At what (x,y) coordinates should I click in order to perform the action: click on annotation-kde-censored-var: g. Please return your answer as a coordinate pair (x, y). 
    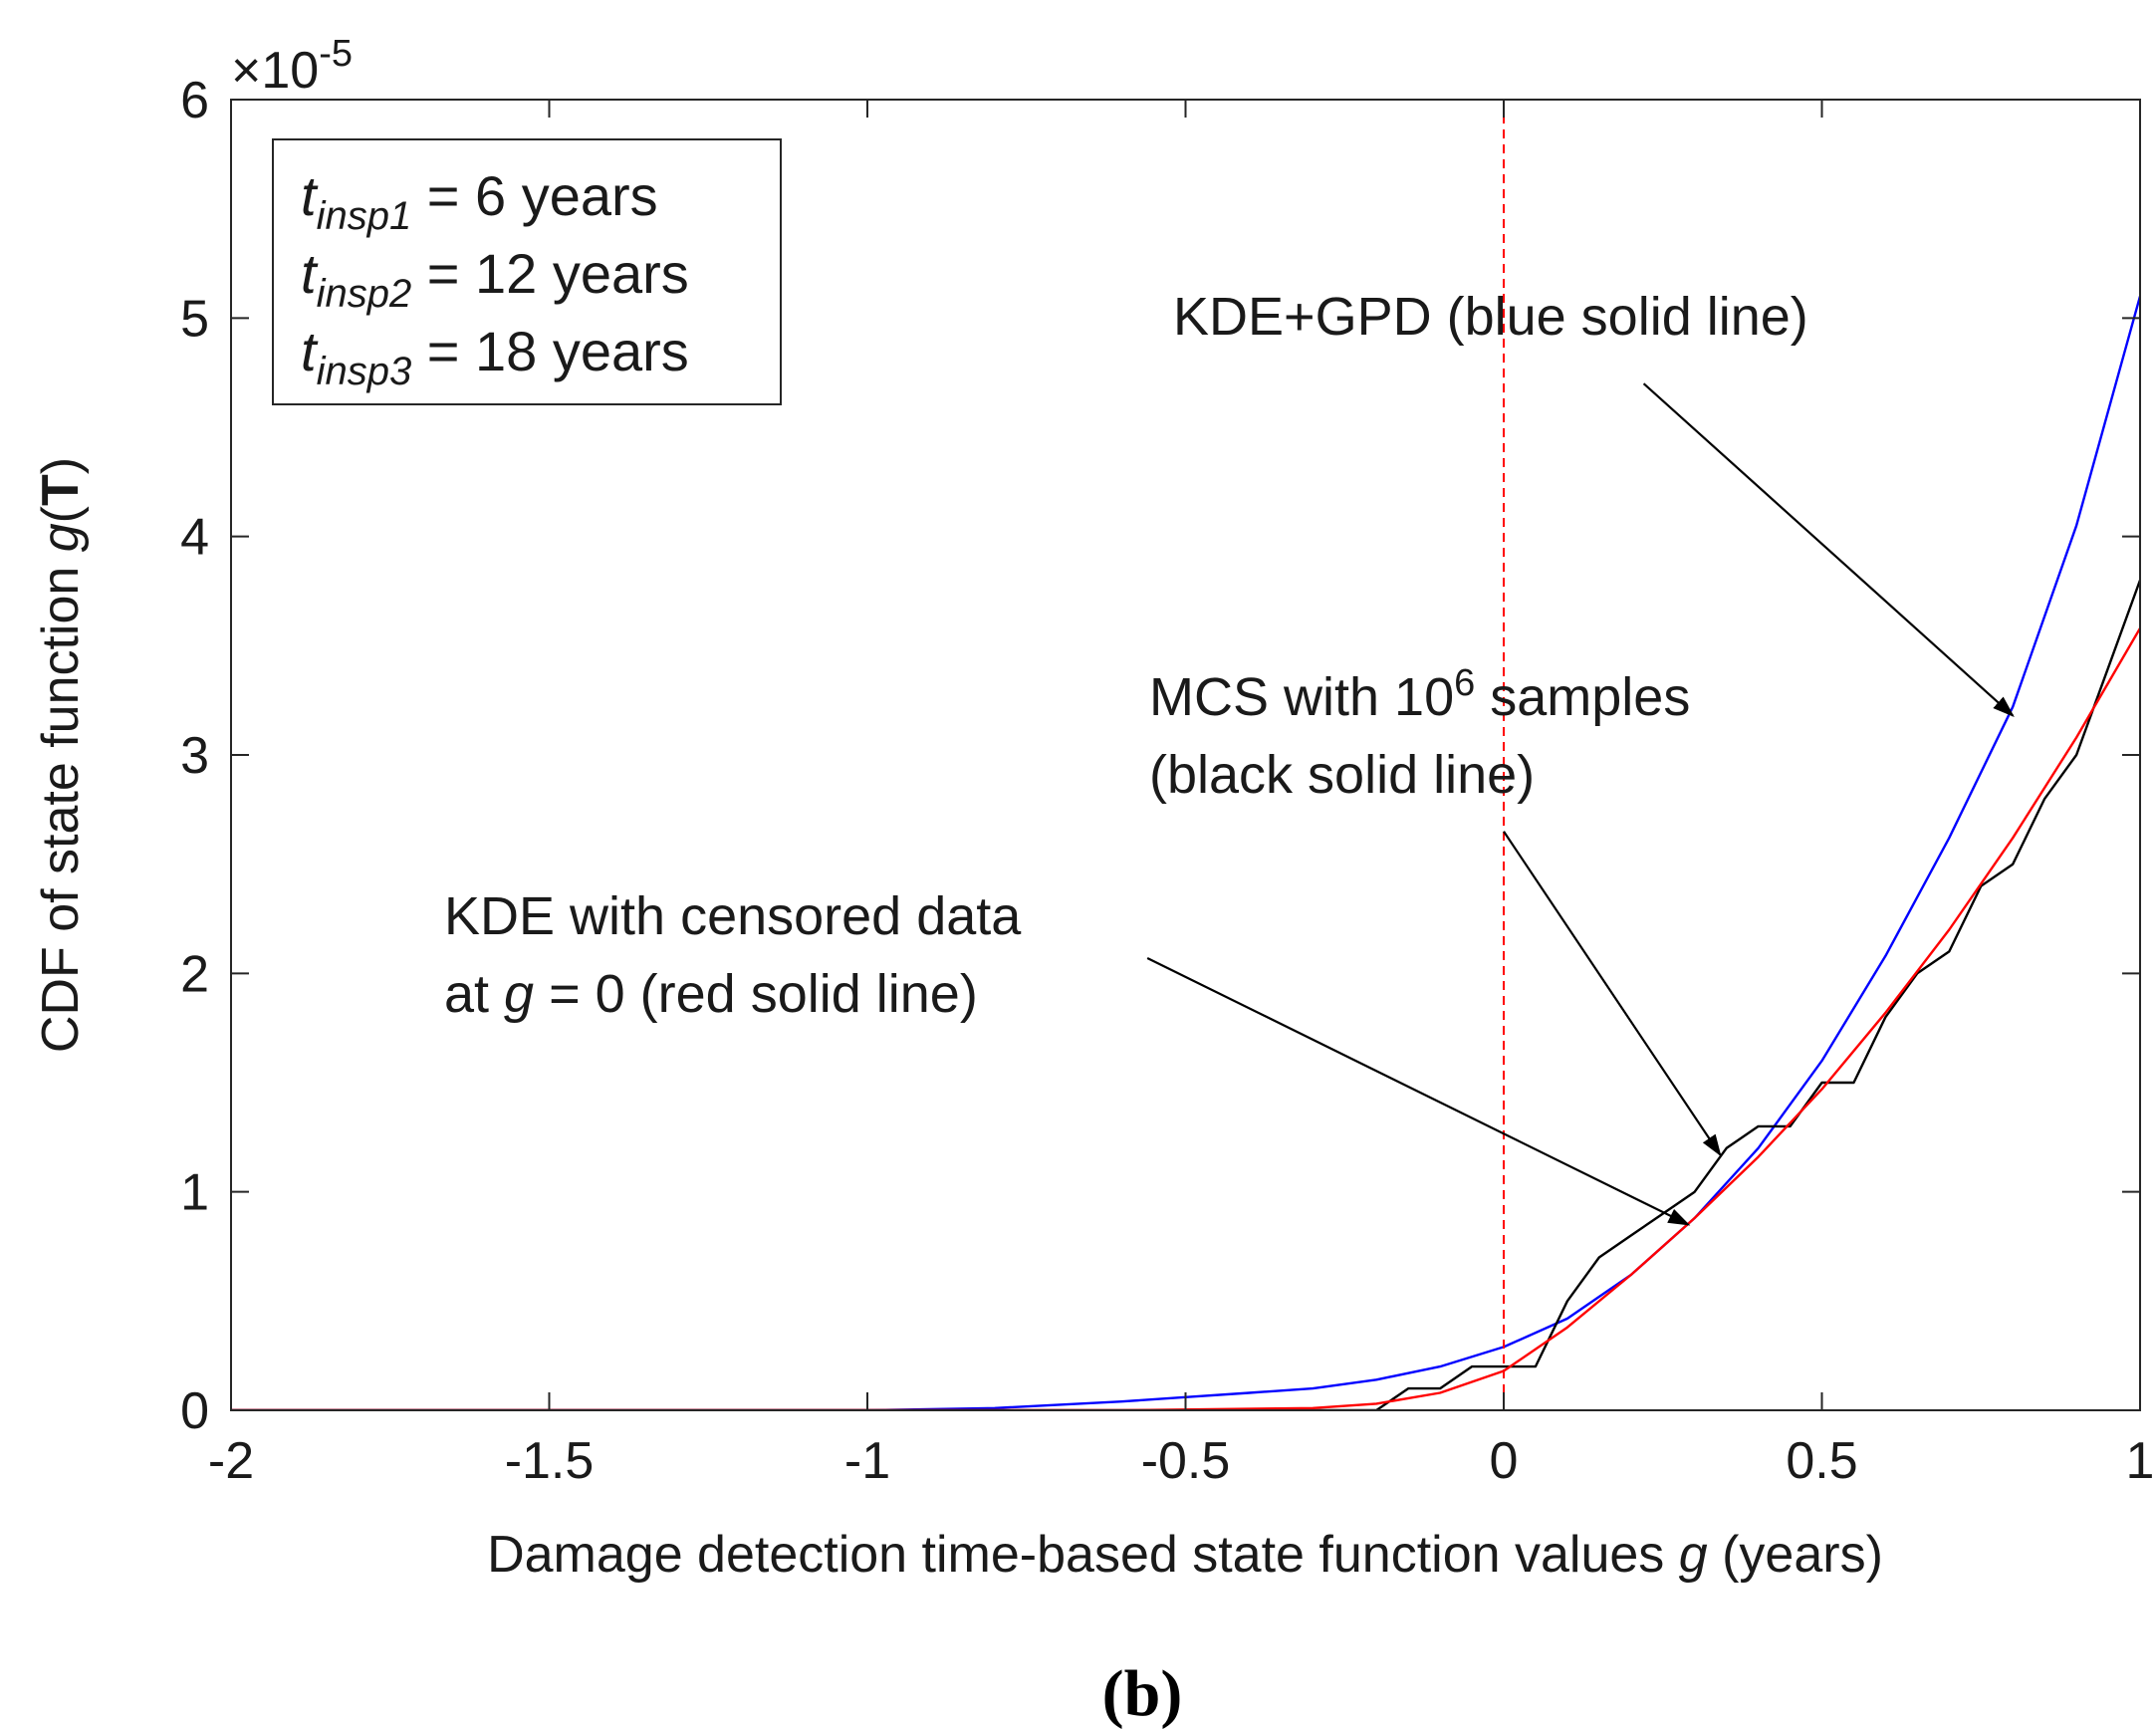
    Looking at the image, I should click on (519, 994).